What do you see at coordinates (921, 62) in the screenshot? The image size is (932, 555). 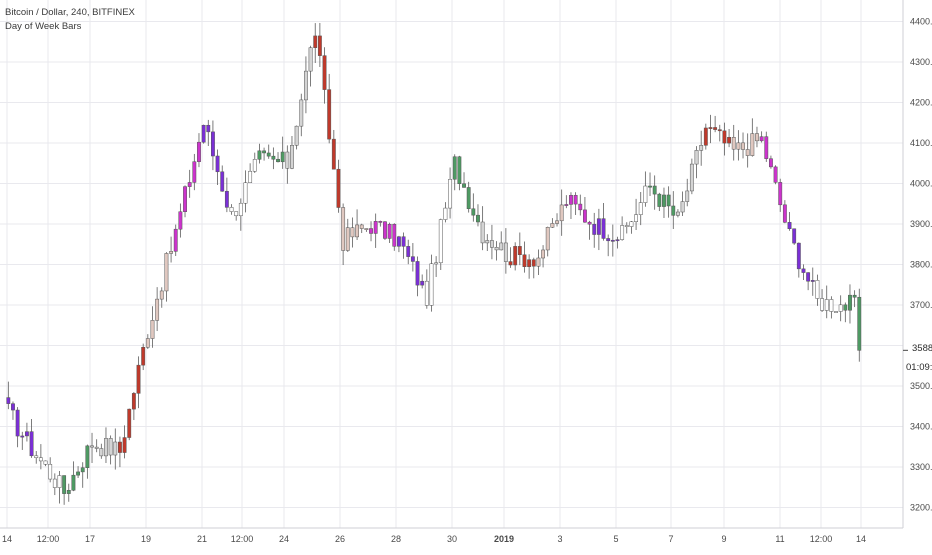 I see `price-tick-label: 4300.0` at bounding box center [921, 62].